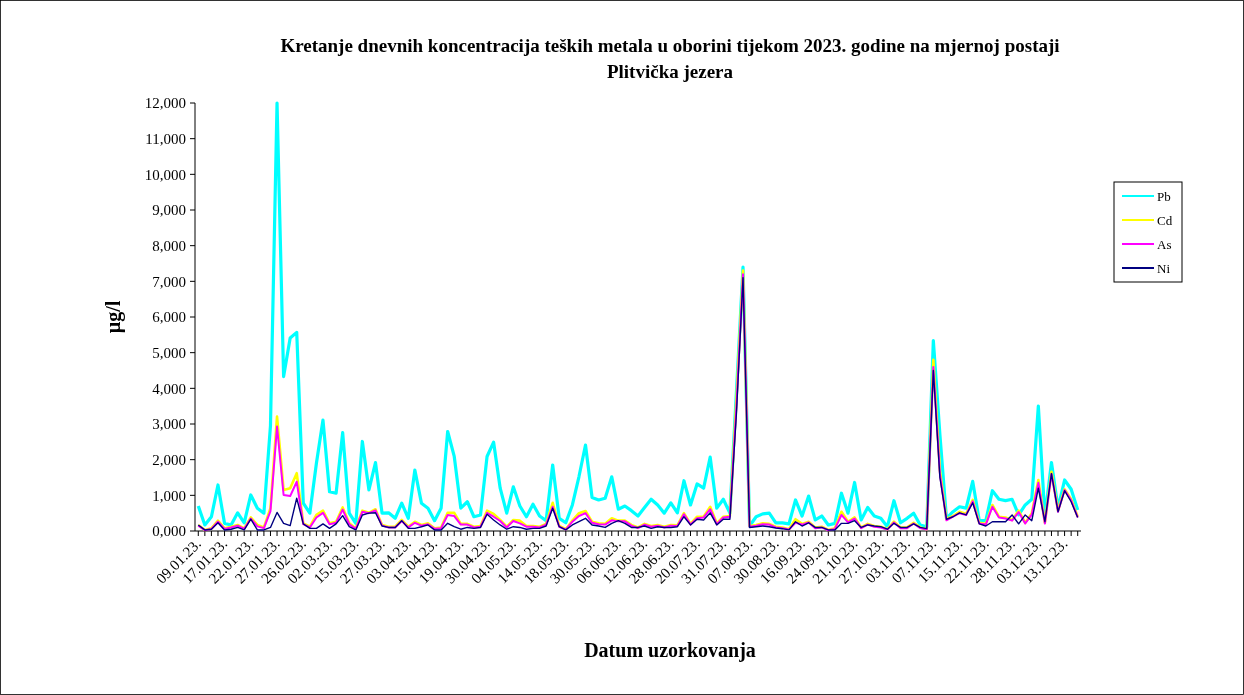 Image resolution: width=1244 pixels, height=695 pixels. Describe the element at coordinates (670, 58) in the screenshot. I see `chart-title: Kretanje dnevnih koncentracija teških metala u oborini tijekom 2023. godine na mjernoj postaji Plitvička jezera` at that location.